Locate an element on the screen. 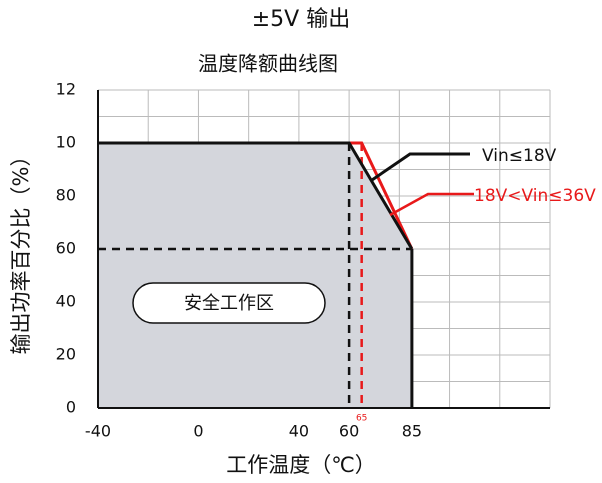 The width and height of the screenshot is (602, 483). y-tick-label: 40 is located at coordinates (66, 301).